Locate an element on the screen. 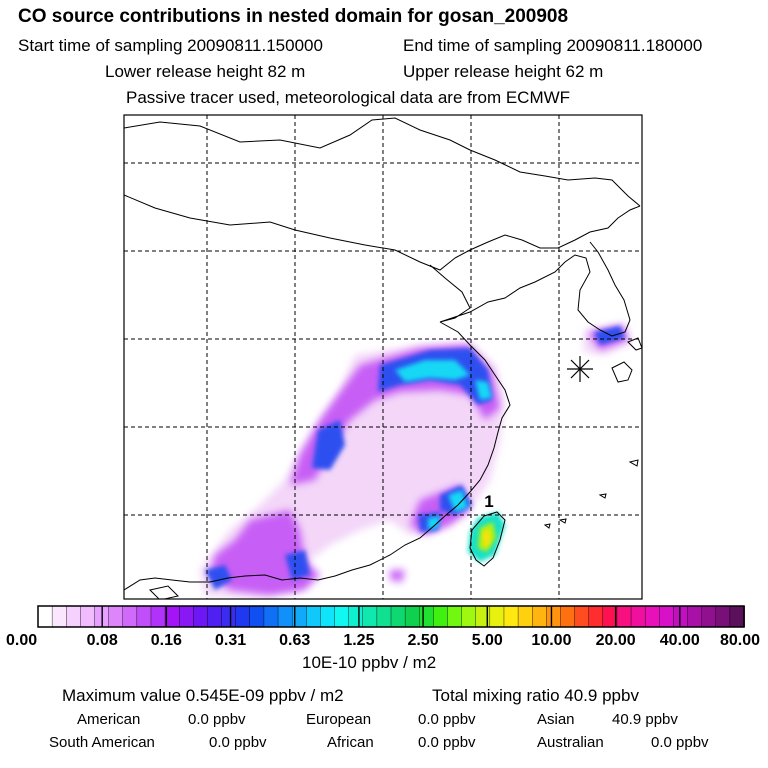  end-time-label: End time of sampling 20090811.180000 is located at coordinates (553, 45).